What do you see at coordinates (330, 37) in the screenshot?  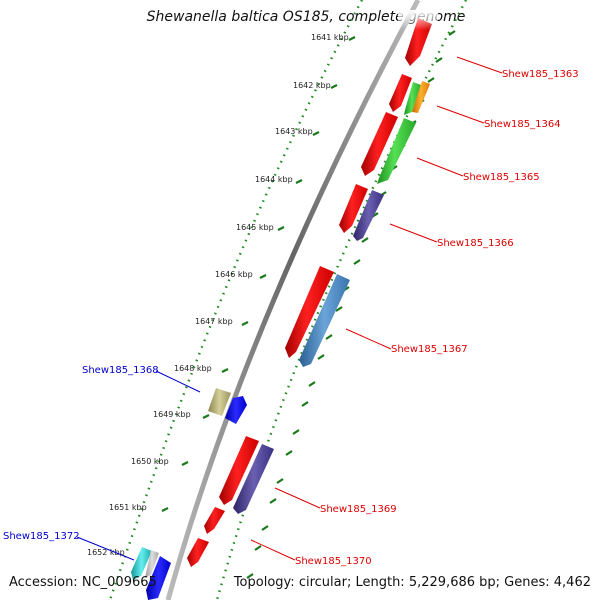 I see `tick-label: 1641 kbp` at bounding box center [330, 37].